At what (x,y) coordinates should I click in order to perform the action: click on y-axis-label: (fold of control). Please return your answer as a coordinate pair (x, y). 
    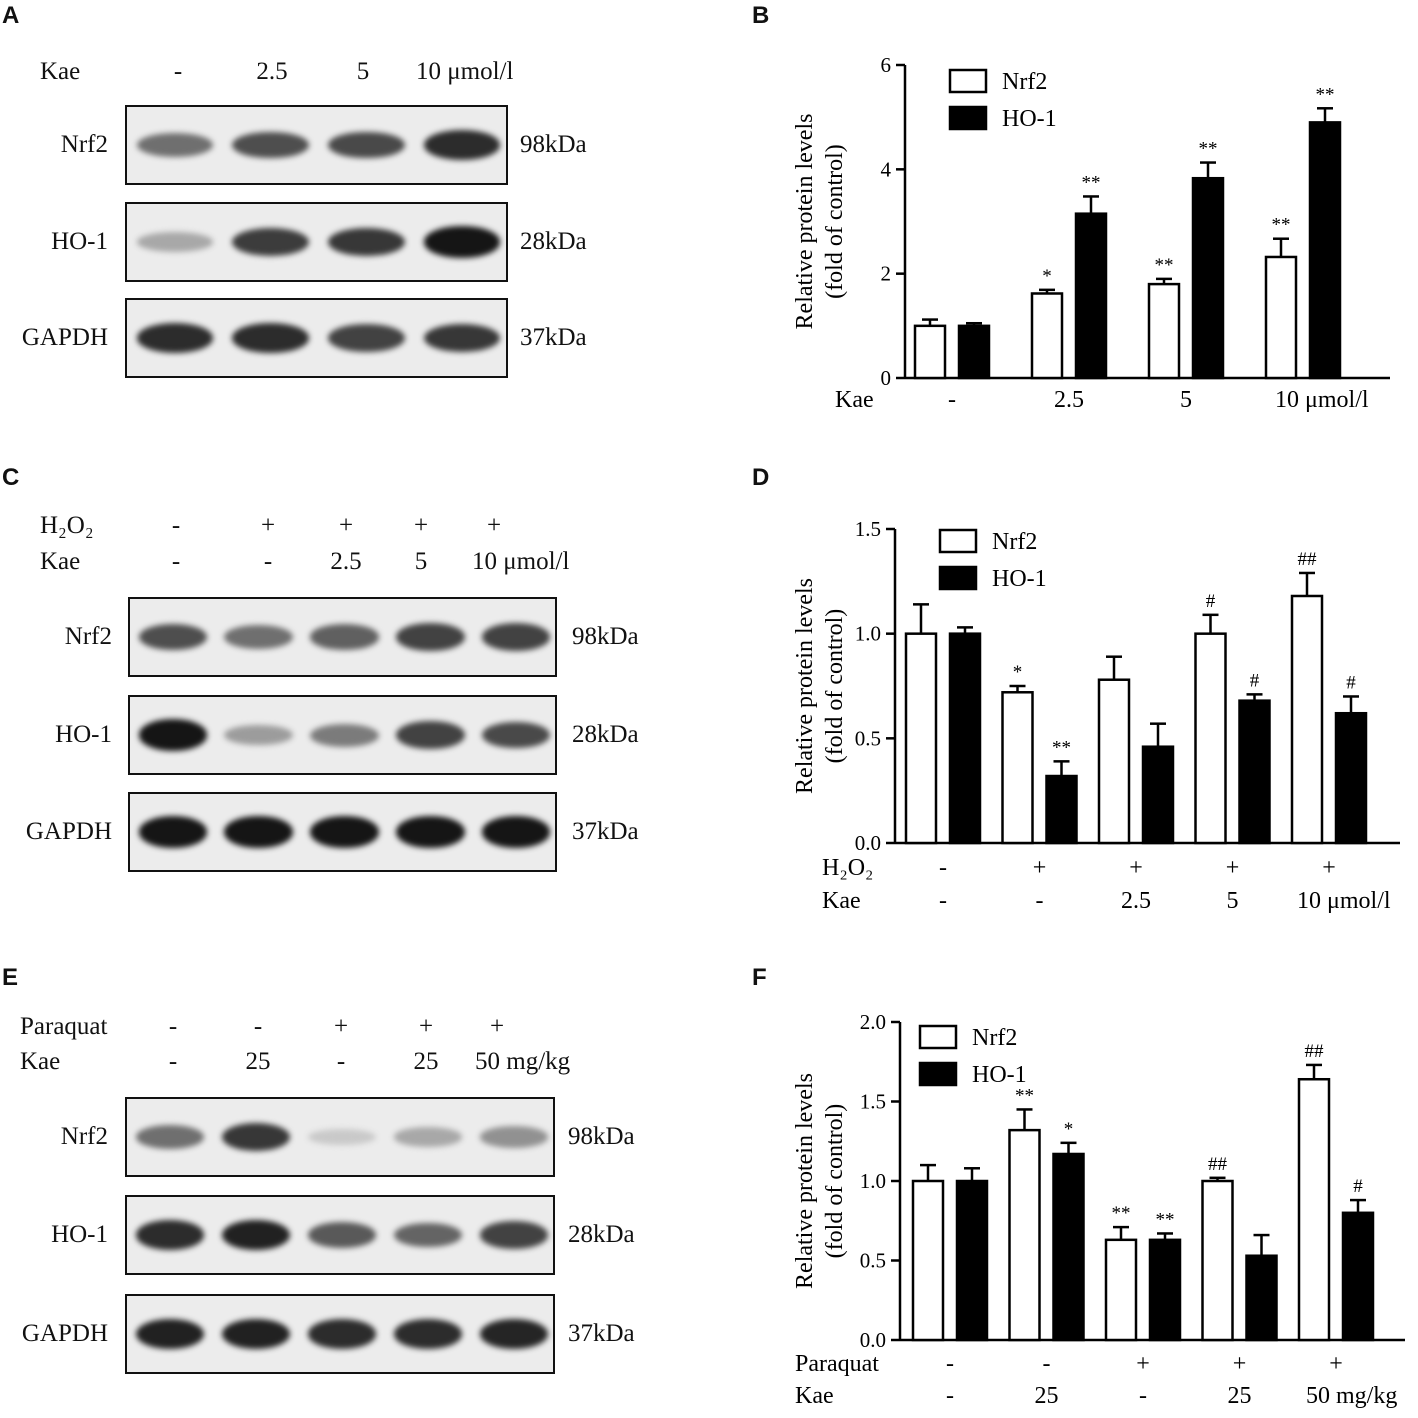
    Looking at the image, I should click on (835, 221).